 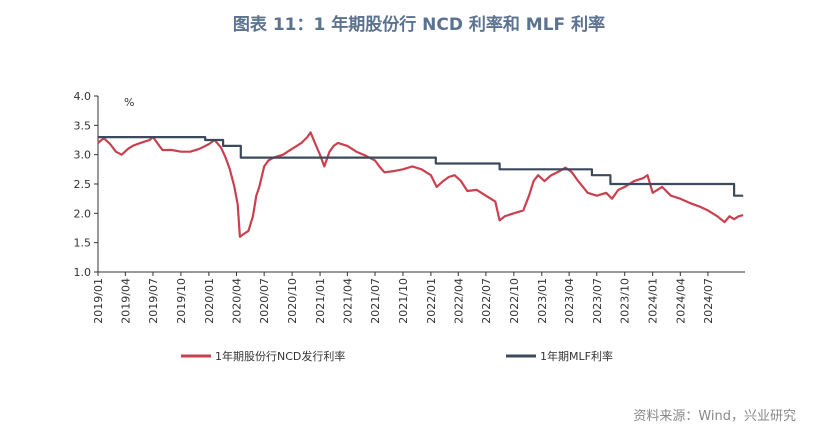 What do you see at coordinates (83, 96) in the screenshot?
I see `y-tick-label: 4.0` at bounding box center [83, 96].